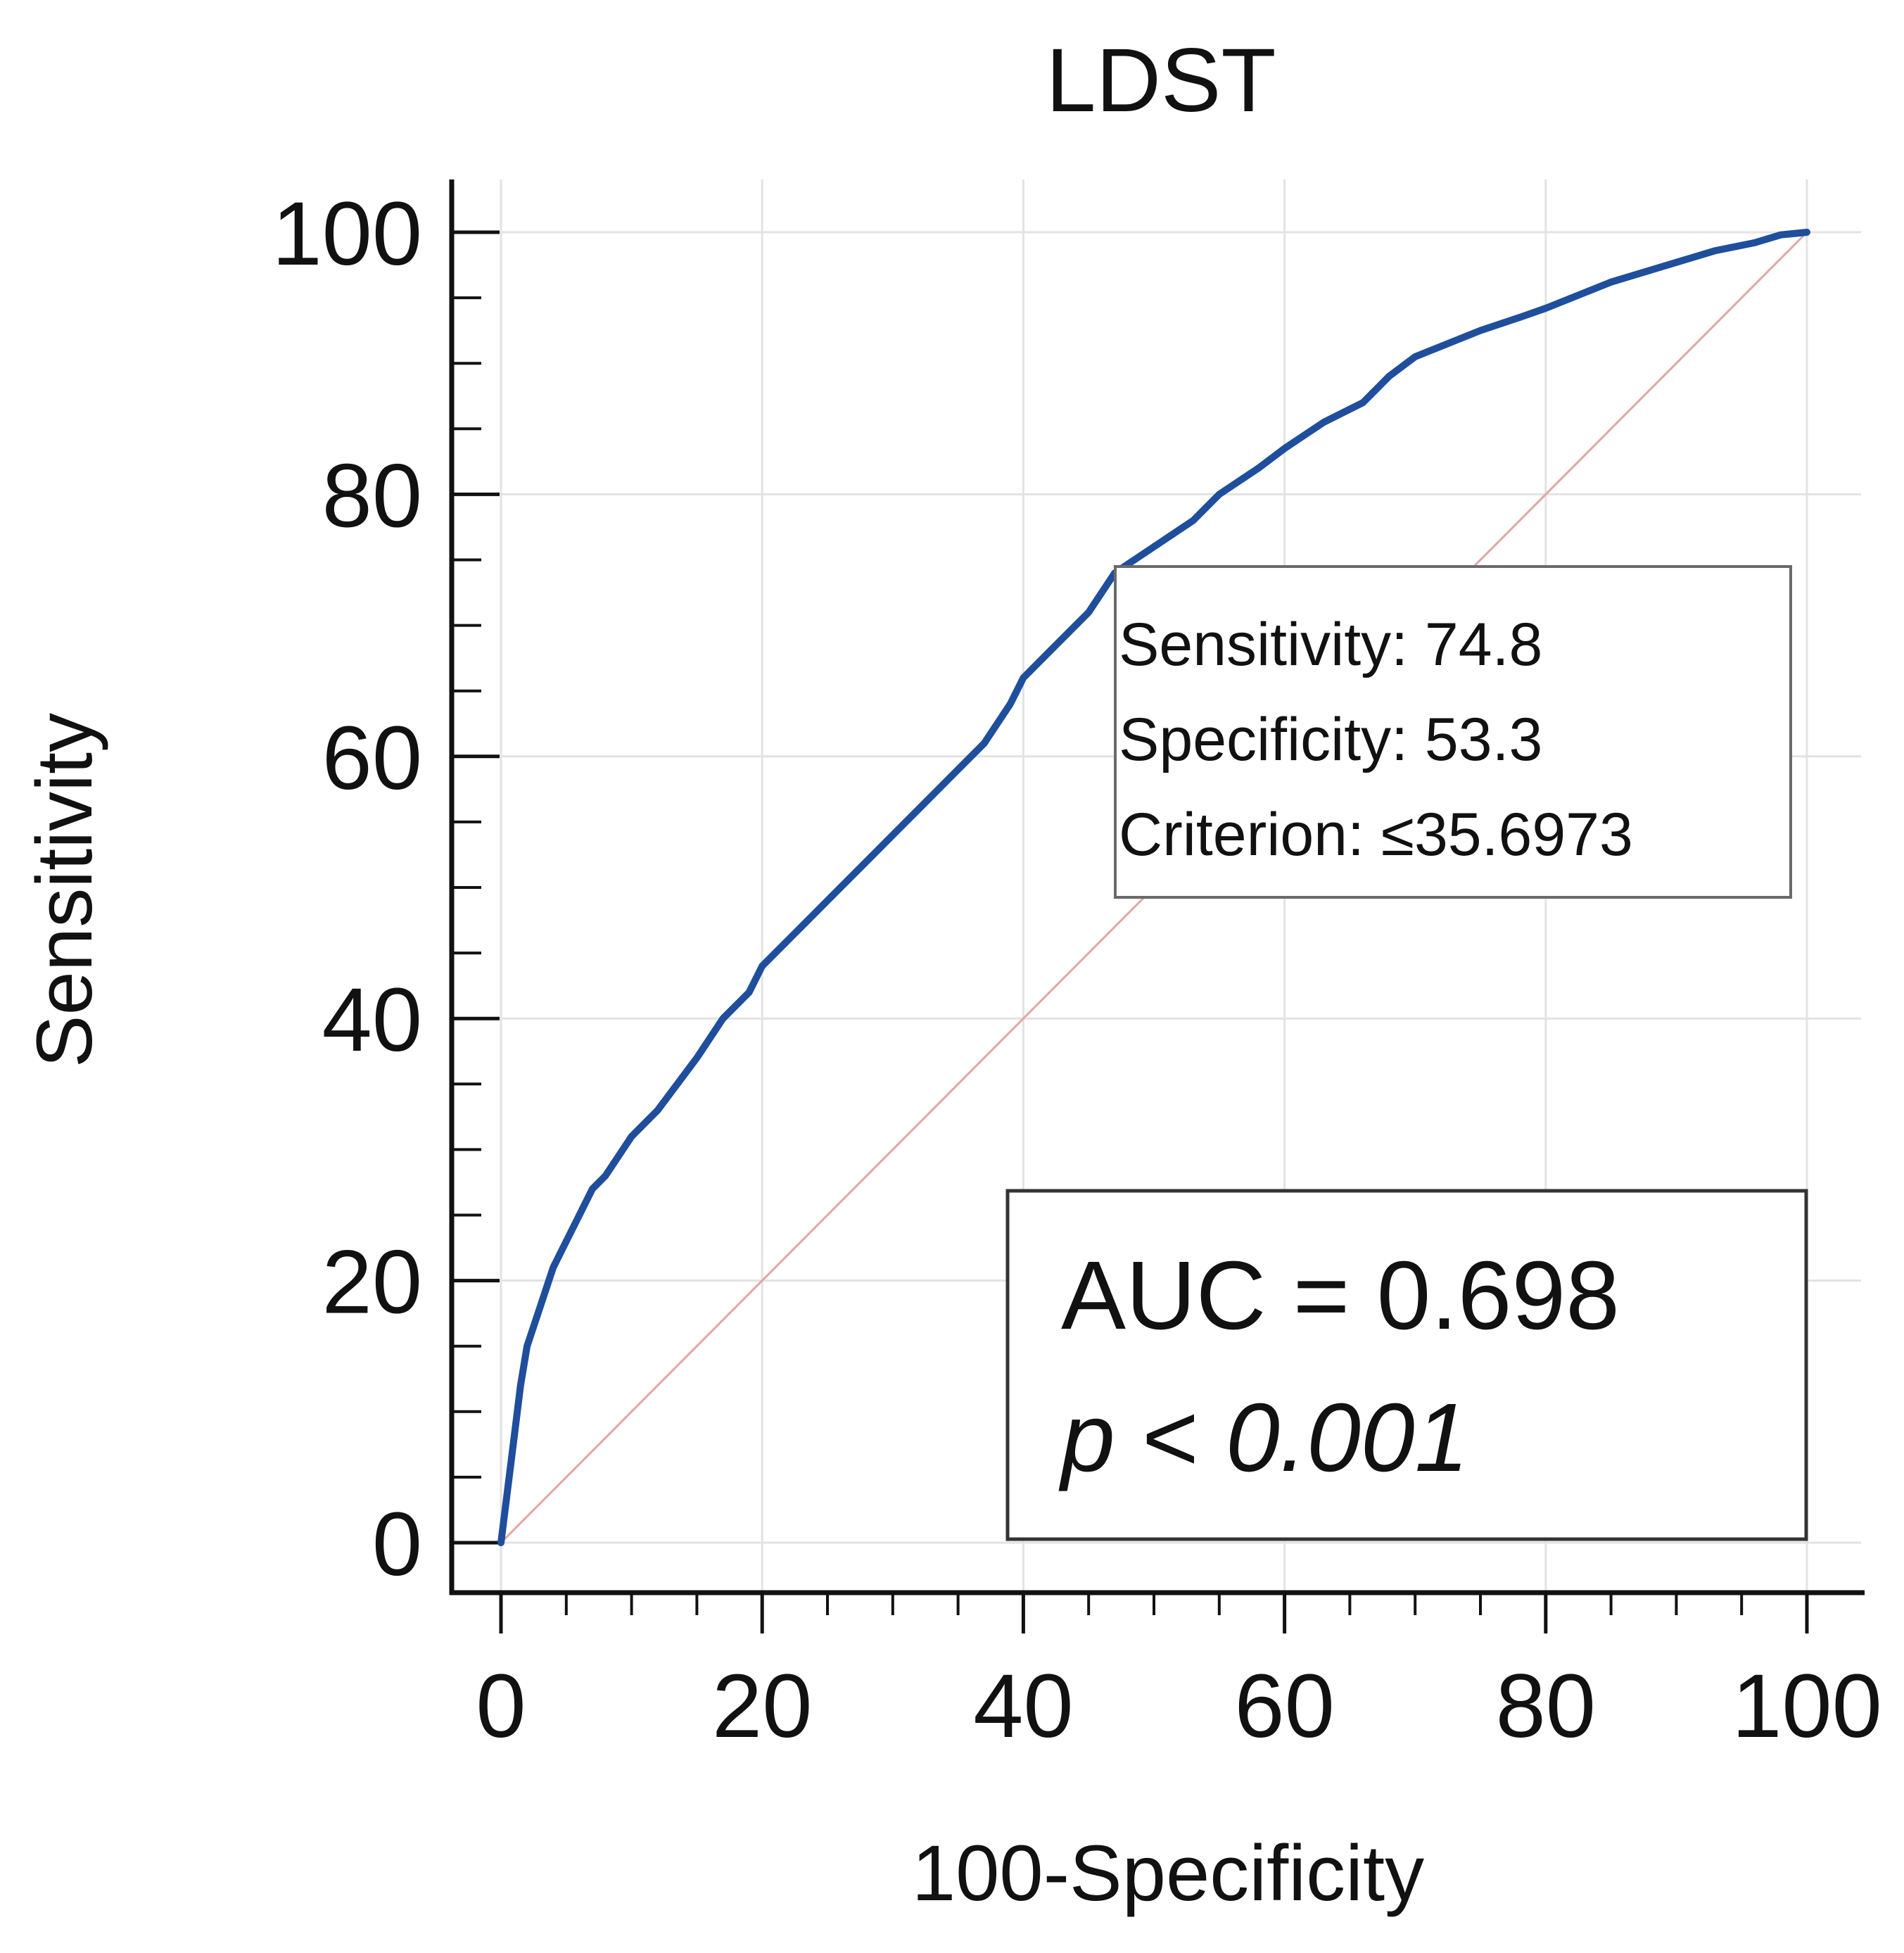 The width and height of the screenshot is (1904, 1953). What do you see at coordinates (372, 496) in the screenshot?
I see `y-tick-label: 80` at bounding box center [372, 496].